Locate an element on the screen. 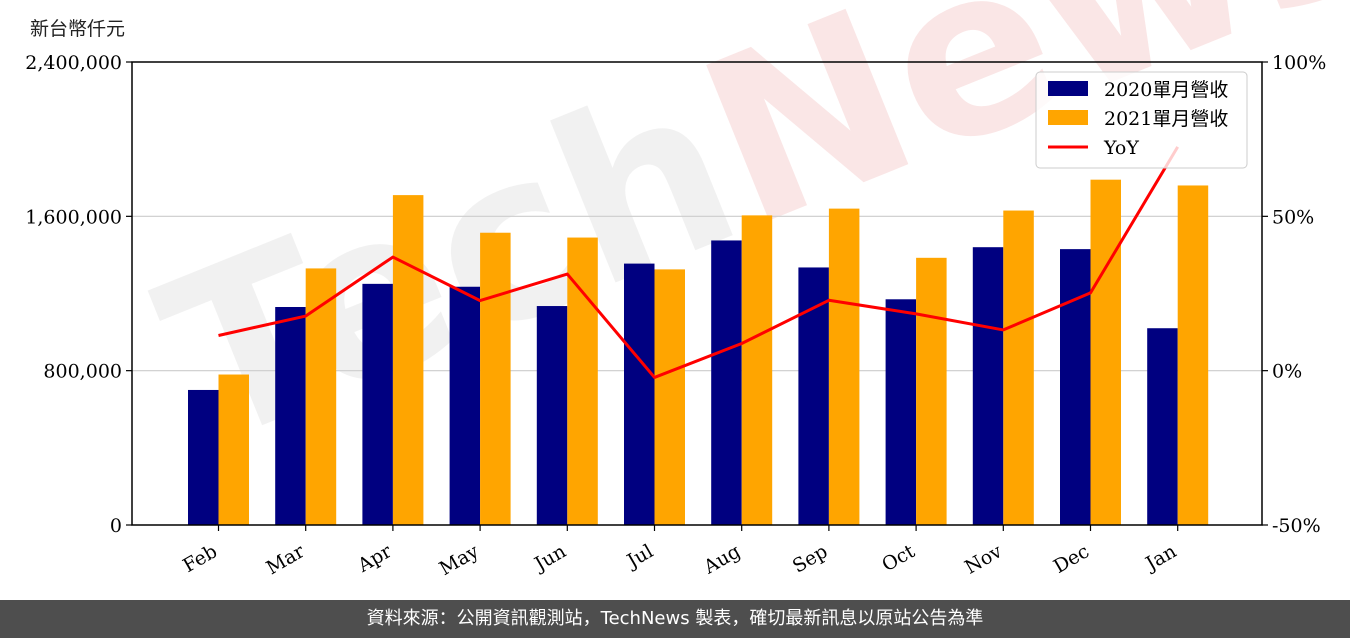  legend-item-2021-swatch is located at coordinates (1068, 117).